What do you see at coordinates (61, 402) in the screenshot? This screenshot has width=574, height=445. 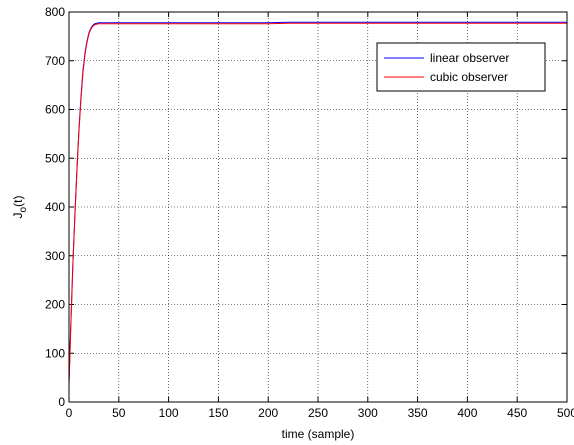 I see `y-tick-label: 0` at bounding box center [61, 402].